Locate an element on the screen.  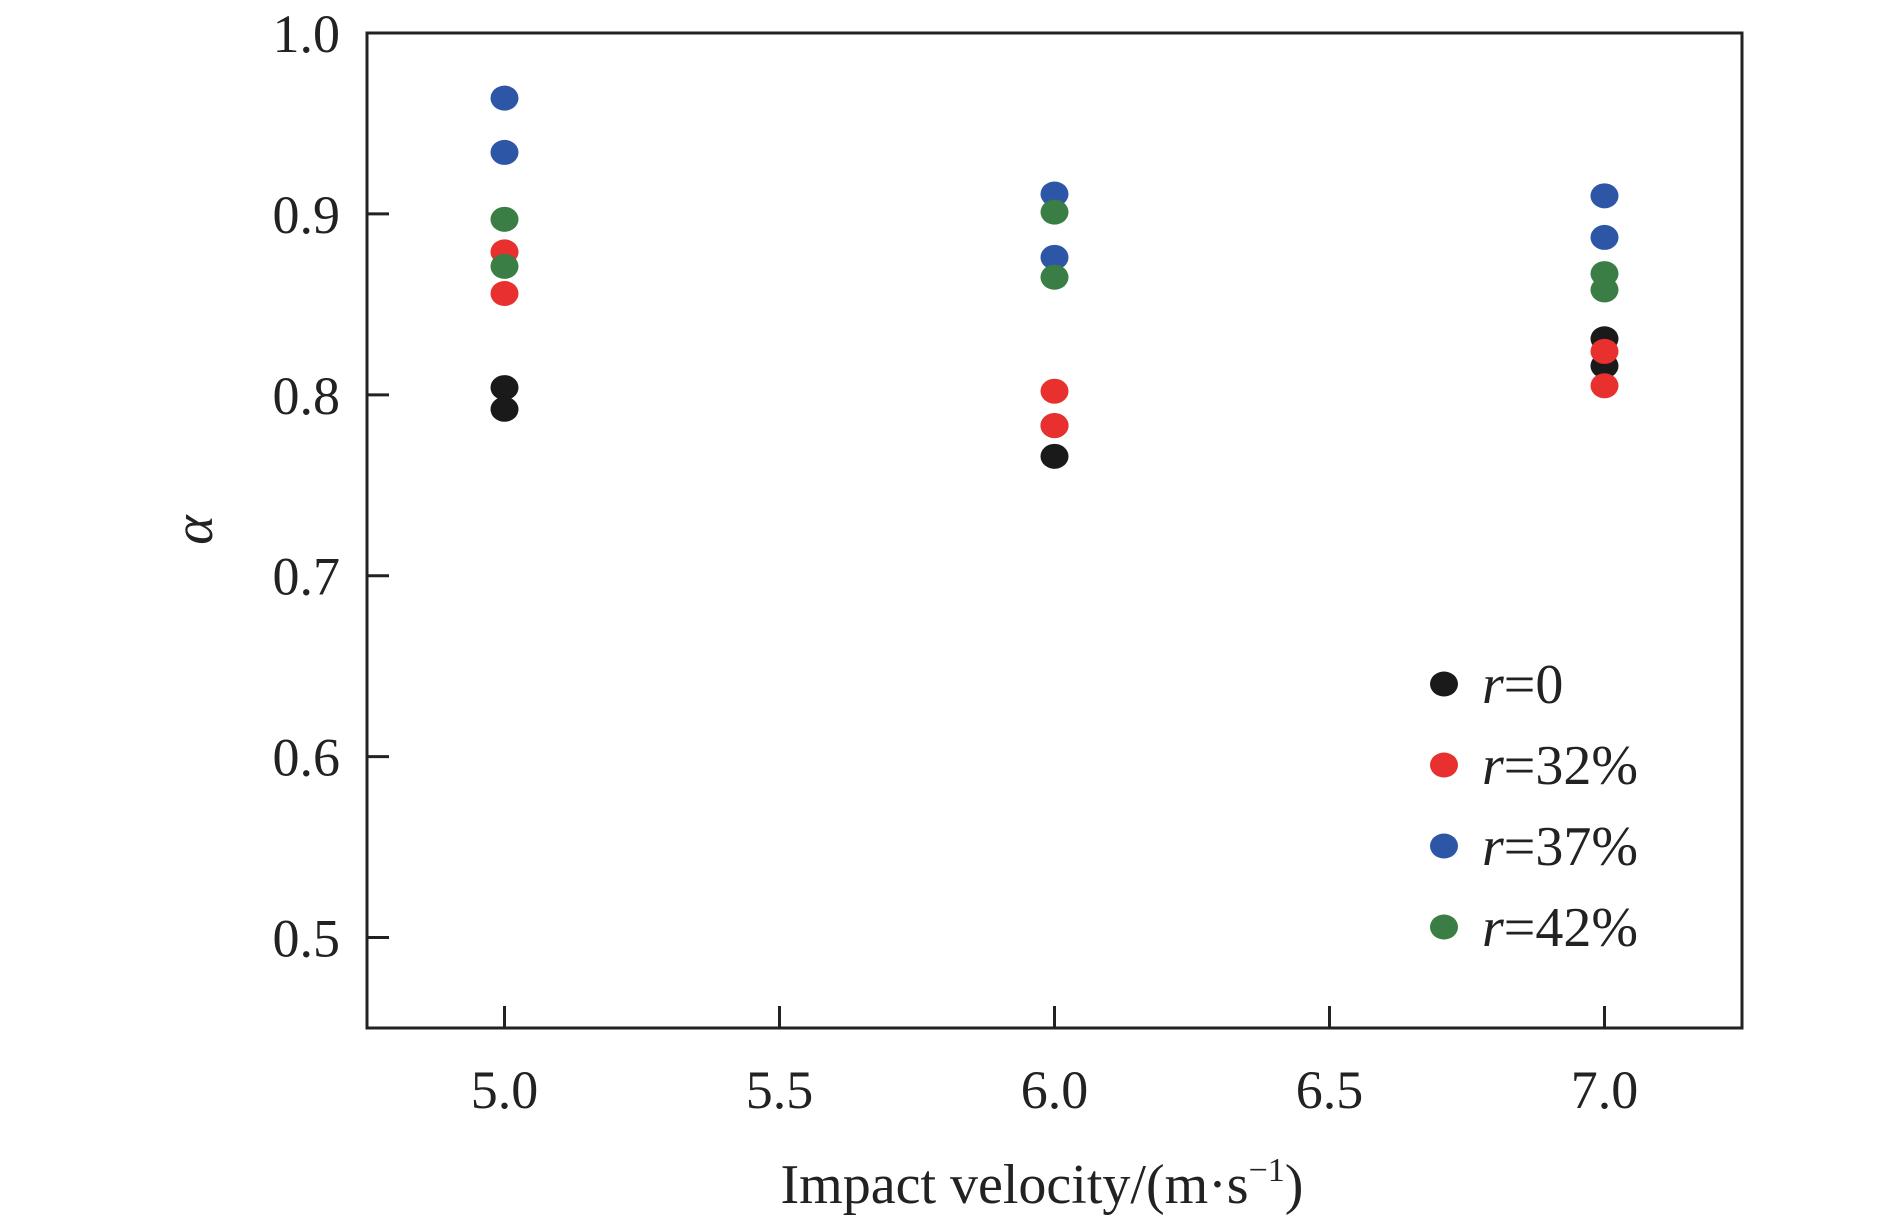
x-tick-label: 6.5 is located at coordinates (1330, 1090).